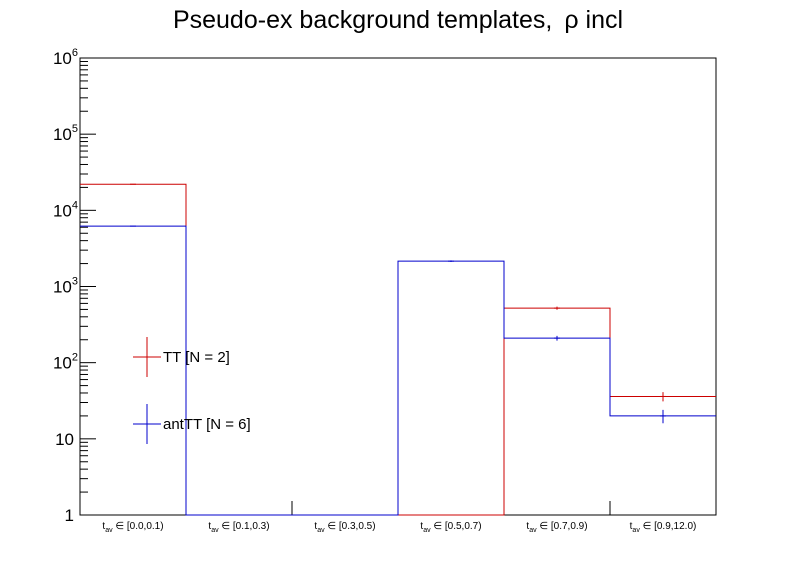  I want to click on x-category-label: tav ∈ [0.0,0.1), so click(132, 527).